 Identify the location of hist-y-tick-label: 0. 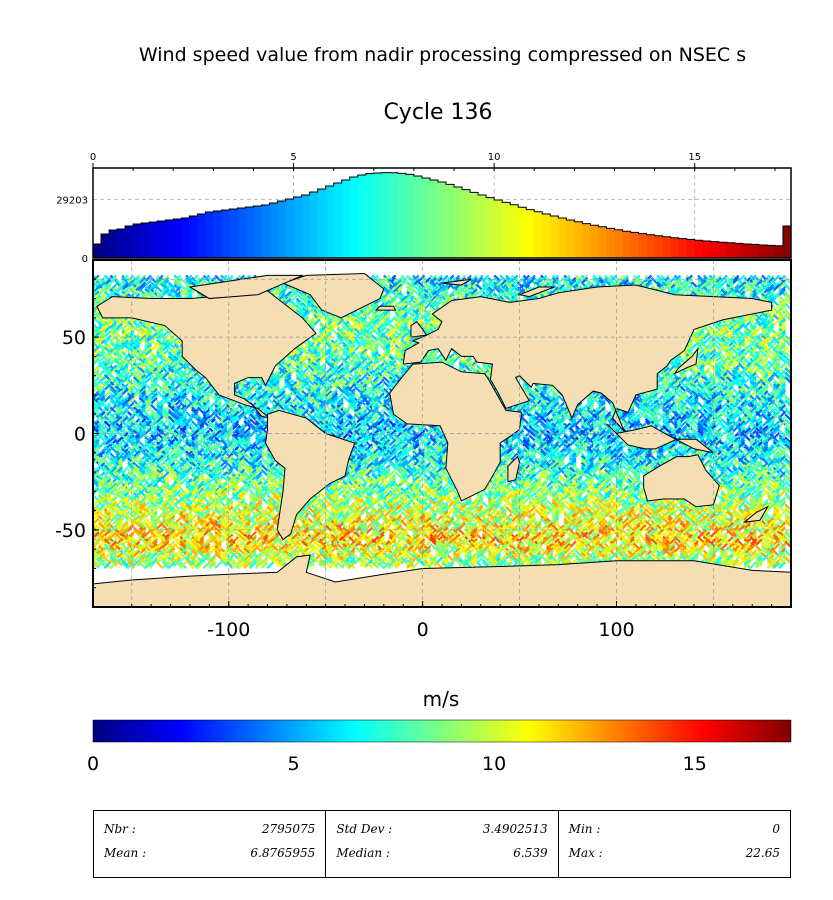
(85, 259).